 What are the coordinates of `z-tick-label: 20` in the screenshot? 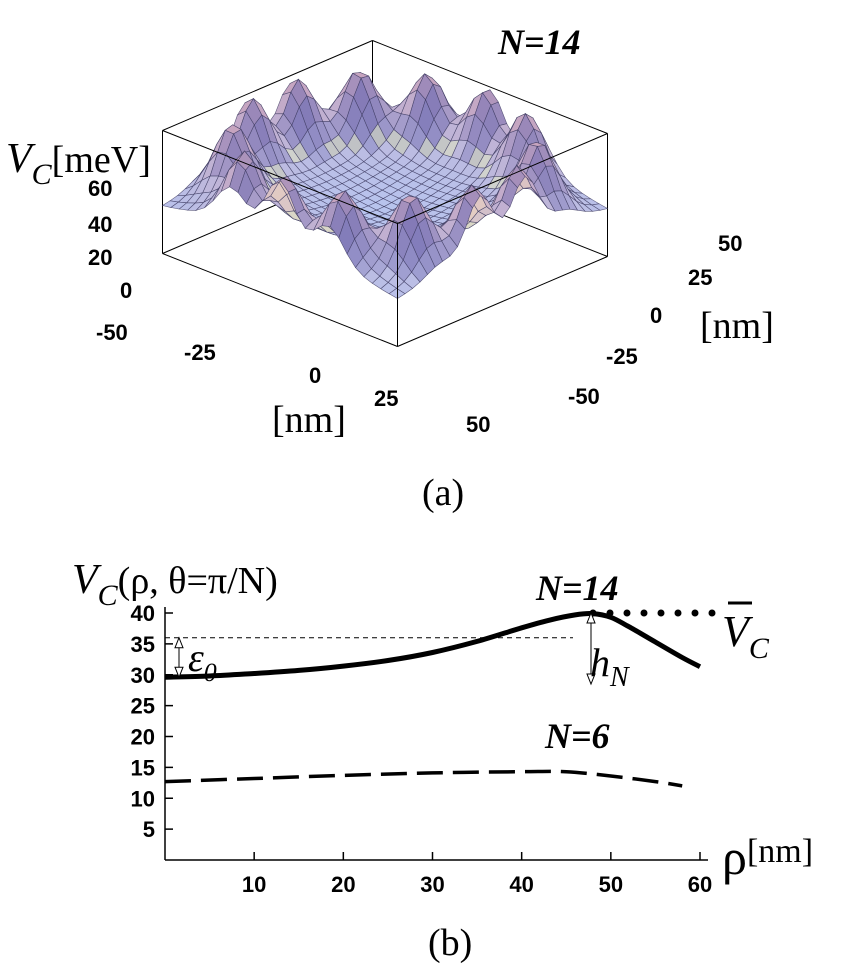 It's located at (100, 257).